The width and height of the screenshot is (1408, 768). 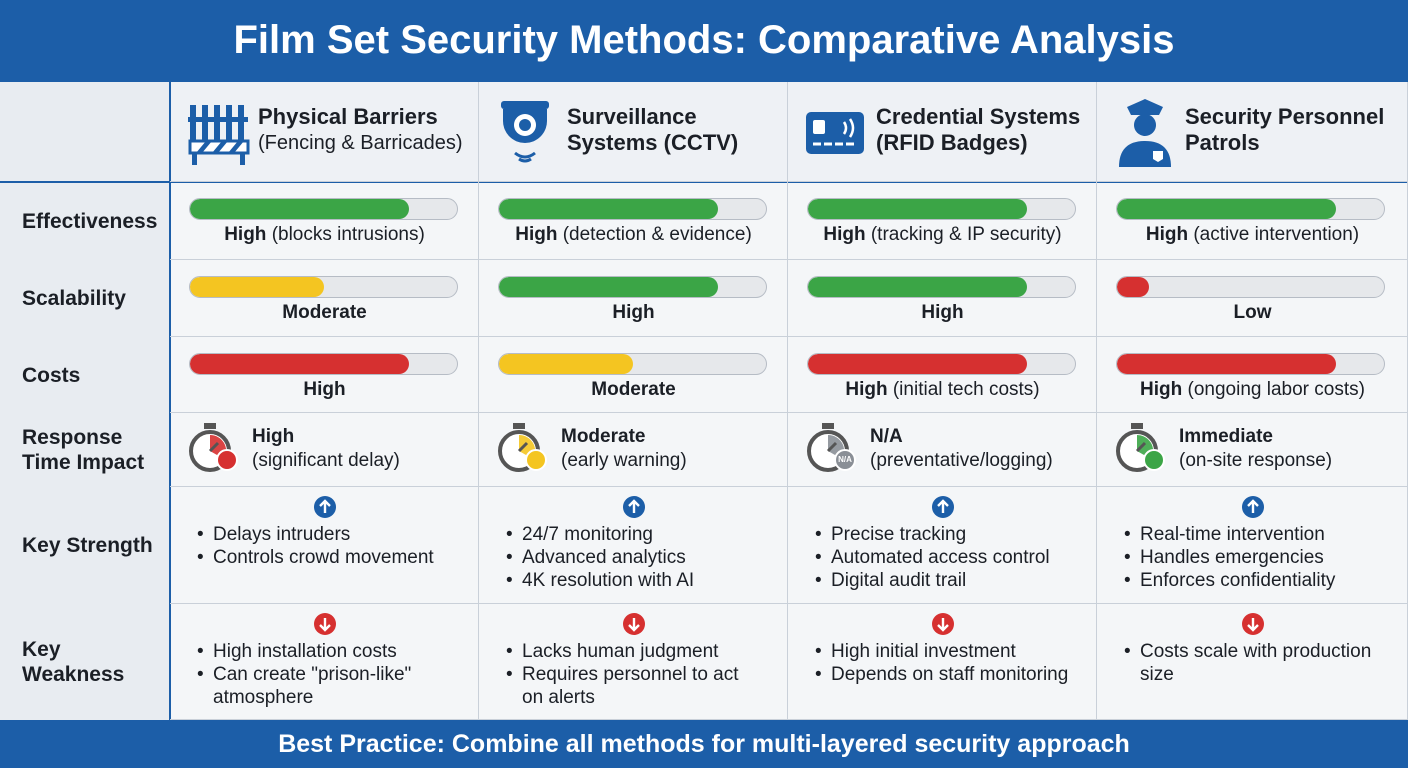 I want to click on rating-note: (blocks intrusions), so click(x=348, y=234).